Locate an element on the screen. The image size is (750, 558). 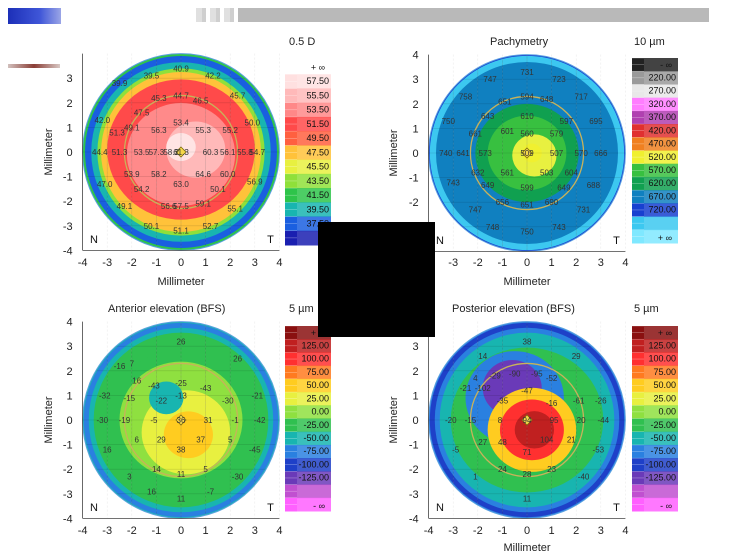
map-value-label: -22 is located at coordinates (162, 400).